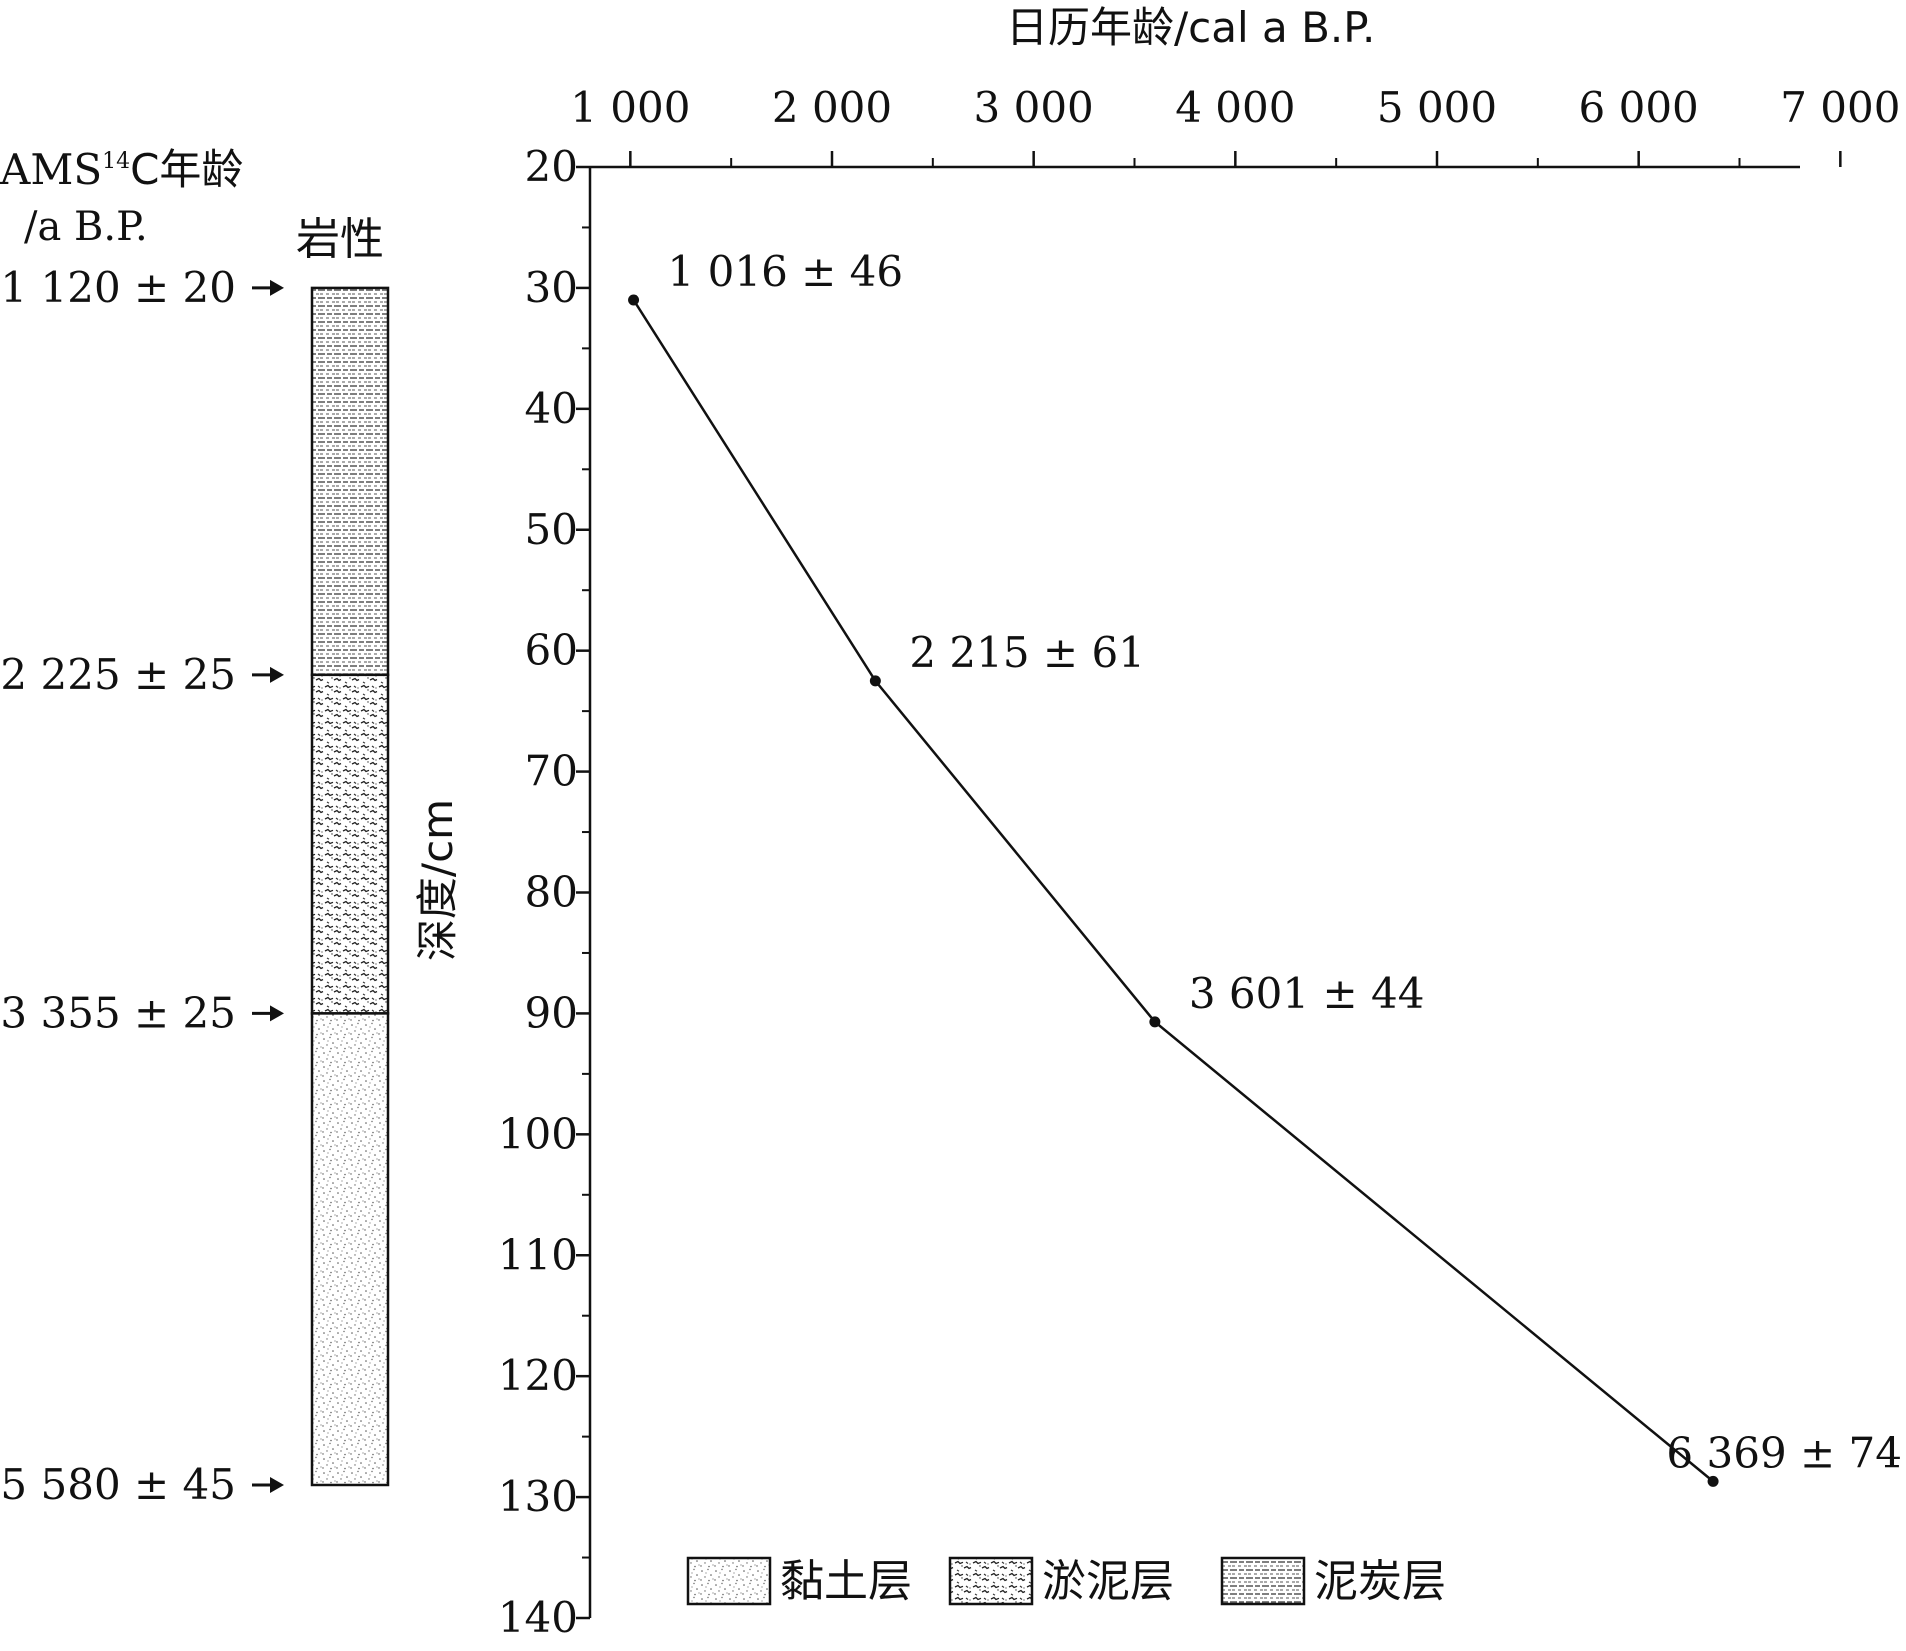  What do you see at coordinates (51, 169) in the screenshot?
I see `ams-heading-main: AMS` at bounding box center [51, 169].